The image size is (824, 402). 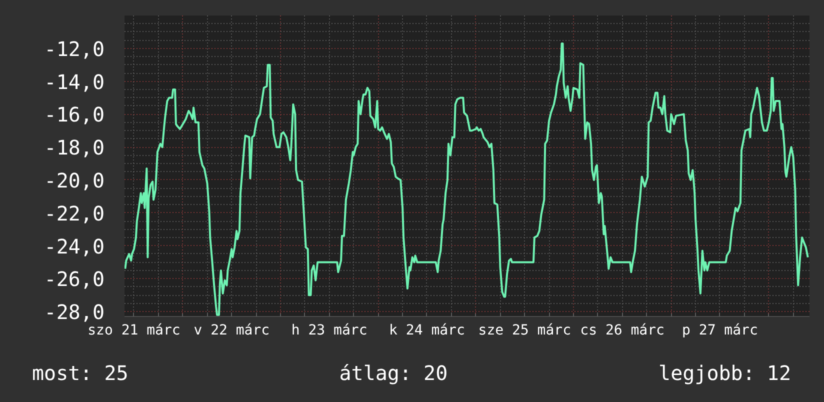 I want to click on y-tick-label: -14,0, so click(x=74, y=82).